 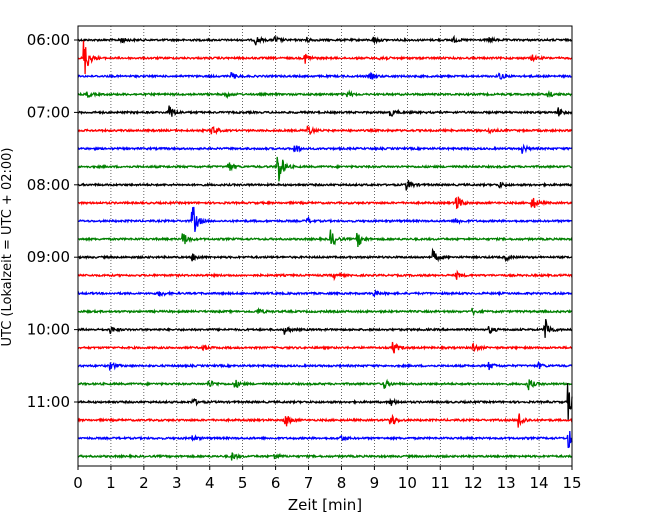 I want to click on x-tick-label: 5, so click(x=243, y=483).